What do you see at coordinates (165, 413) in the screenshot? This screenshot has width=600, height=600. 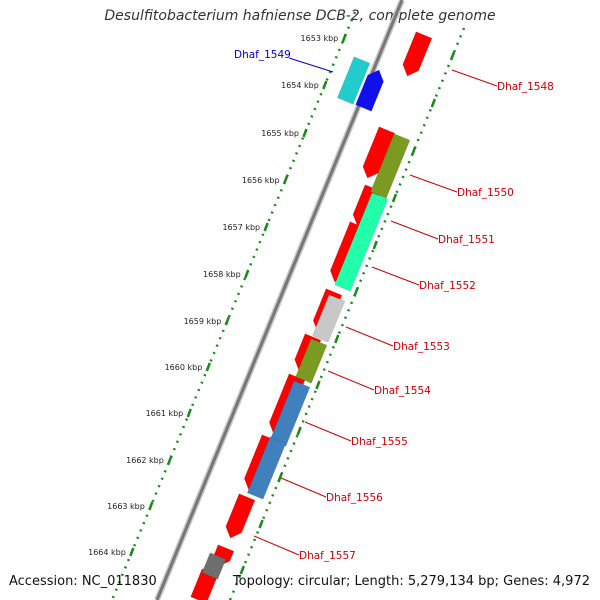 I see `kbp-tick-label: 1661 kbp` at bounding box center [165, 413].